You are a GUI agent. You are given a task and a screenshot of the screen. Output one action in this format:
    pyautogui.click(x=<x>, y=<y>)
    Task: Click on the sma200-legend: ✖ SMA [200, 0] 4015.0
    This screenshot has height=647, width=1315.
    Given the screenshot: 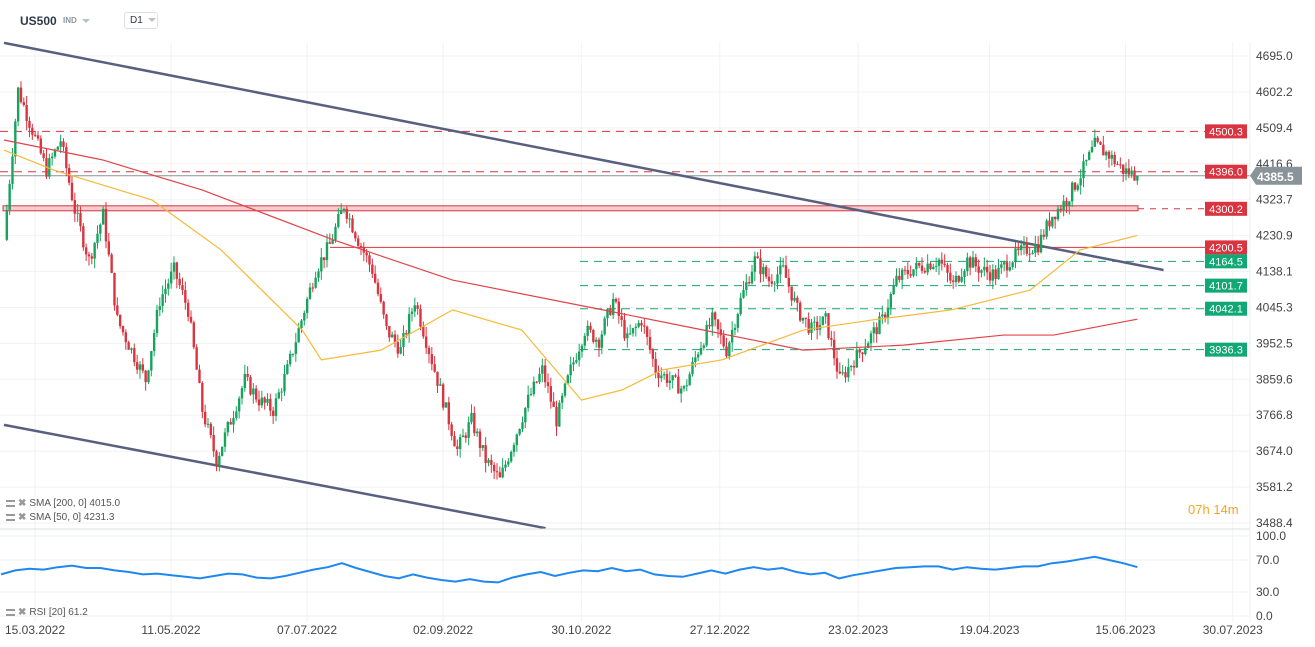 What is the action you would take?
    pyautogui.click(x=63, y=503)
    